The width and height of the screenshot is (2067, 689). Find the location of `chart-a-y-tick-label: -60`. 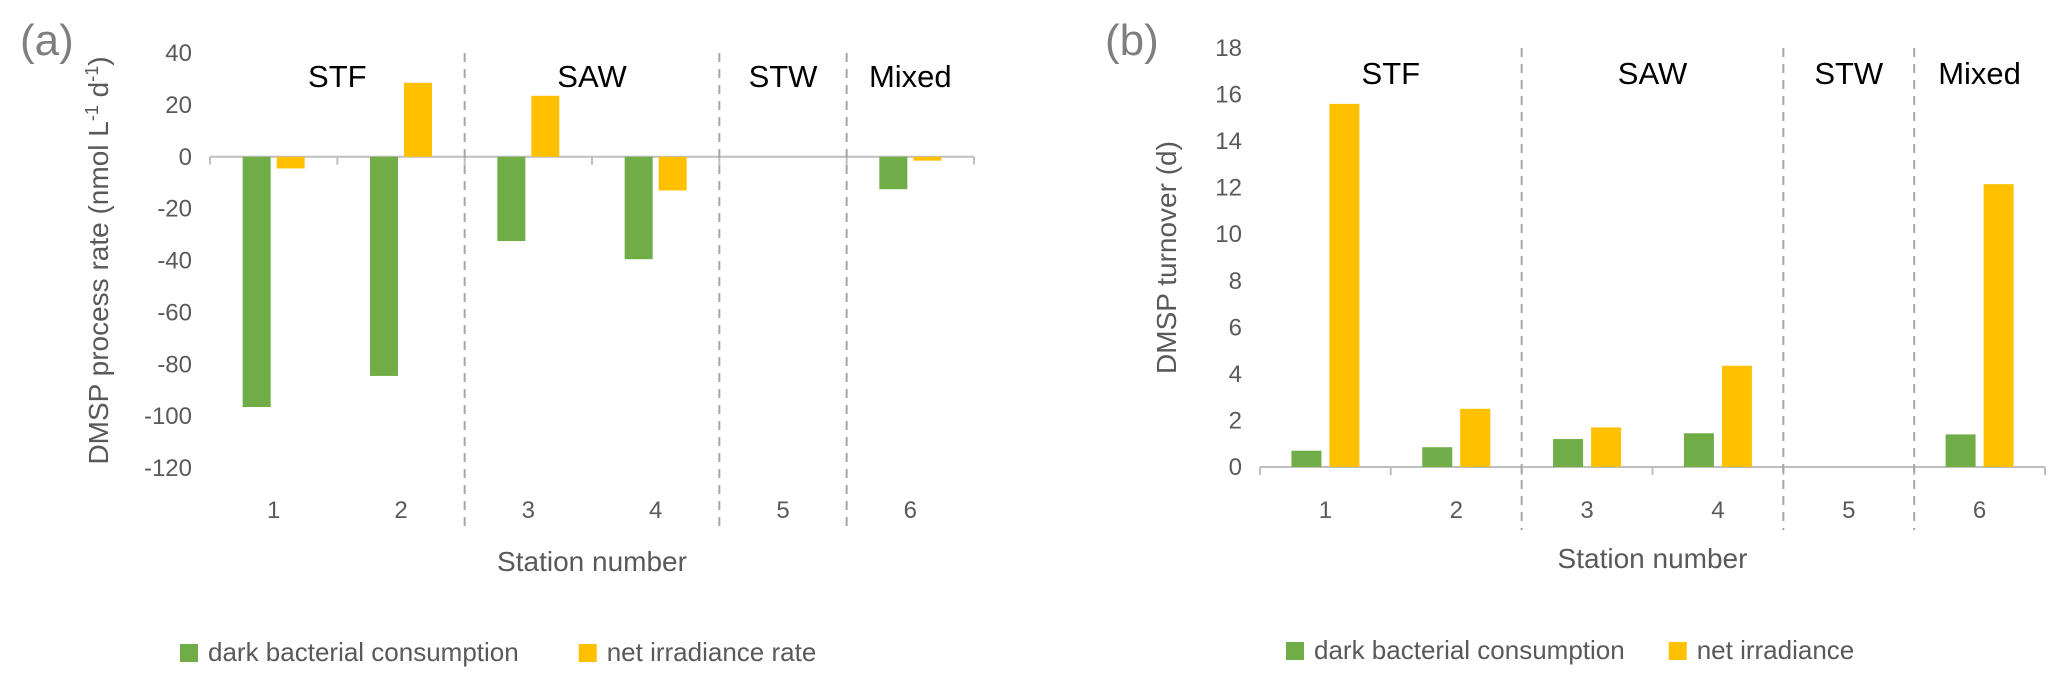

chart-a-y-tick-label: -60 is located at coordinates (174, 312).